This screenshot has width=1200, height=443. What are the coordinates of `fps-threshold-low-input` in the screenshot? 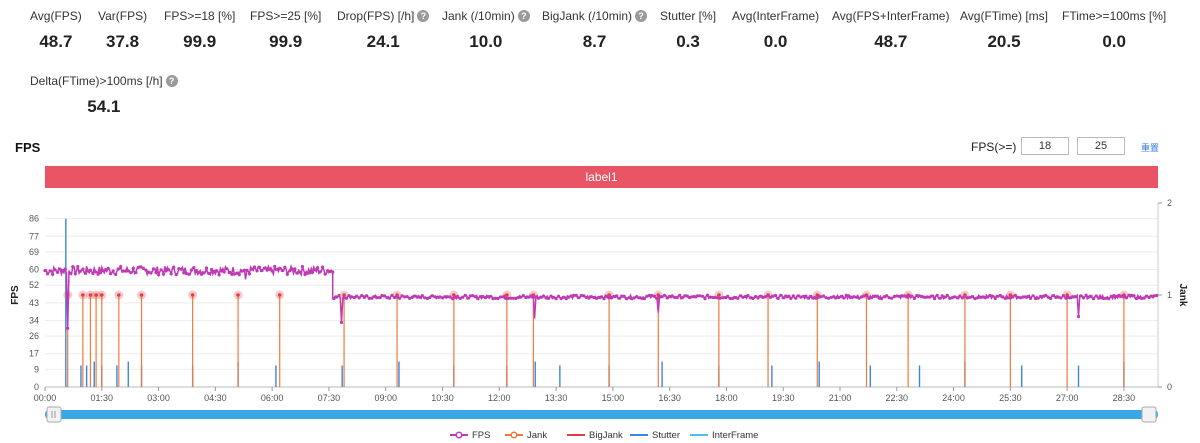 It's located at (1045, 146).